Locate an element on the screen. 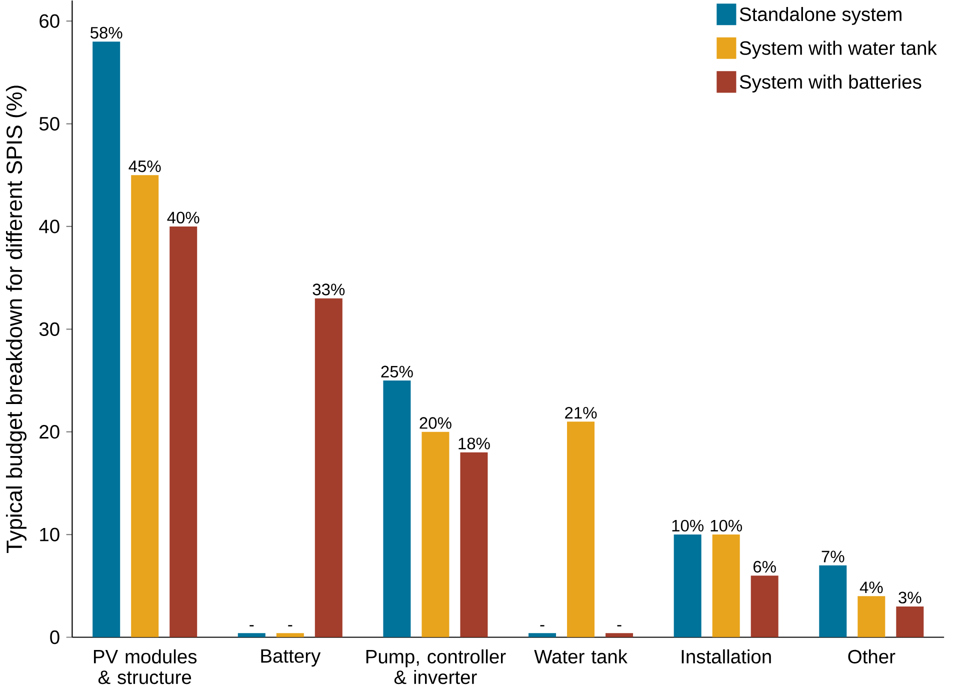 This screenshot has width=953, height=690. x-tick-label: Pump, controller & inverter is located at coordinates (436, 666).